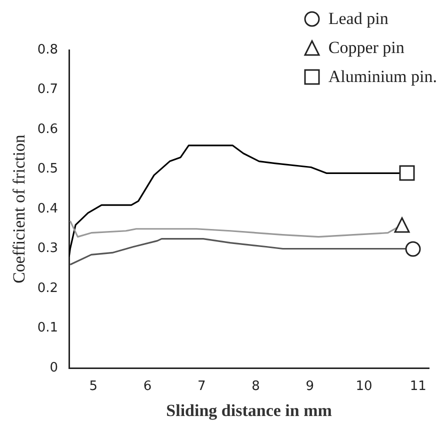  I want to click on y-tick-label: 0.5, so click(47, 169).